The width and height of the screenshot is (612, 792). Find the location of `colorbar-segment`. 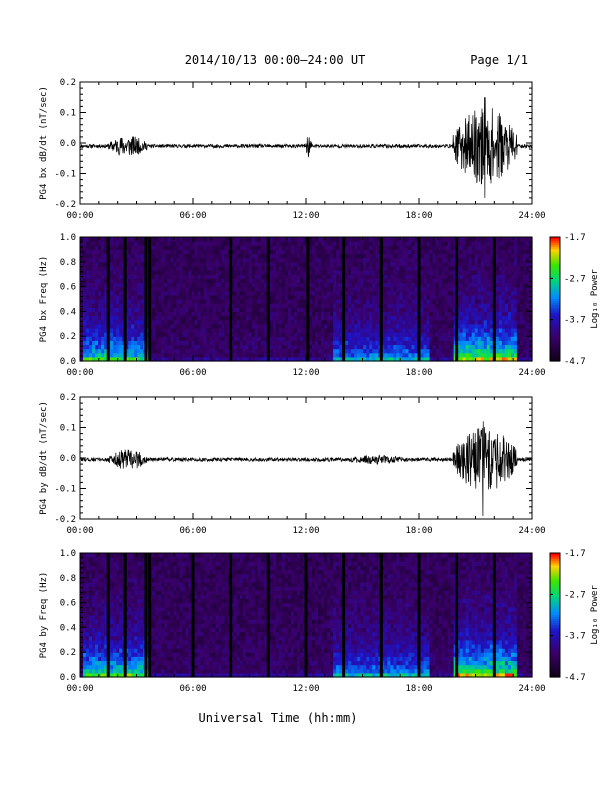

colorbar-segment is located at coordinates (555, 300).